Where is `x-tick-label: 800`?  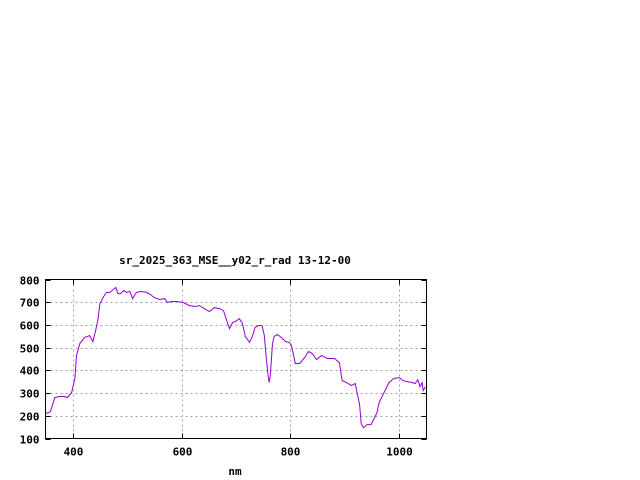 x-tick-label: 800 is located at coordinates (291, 452).